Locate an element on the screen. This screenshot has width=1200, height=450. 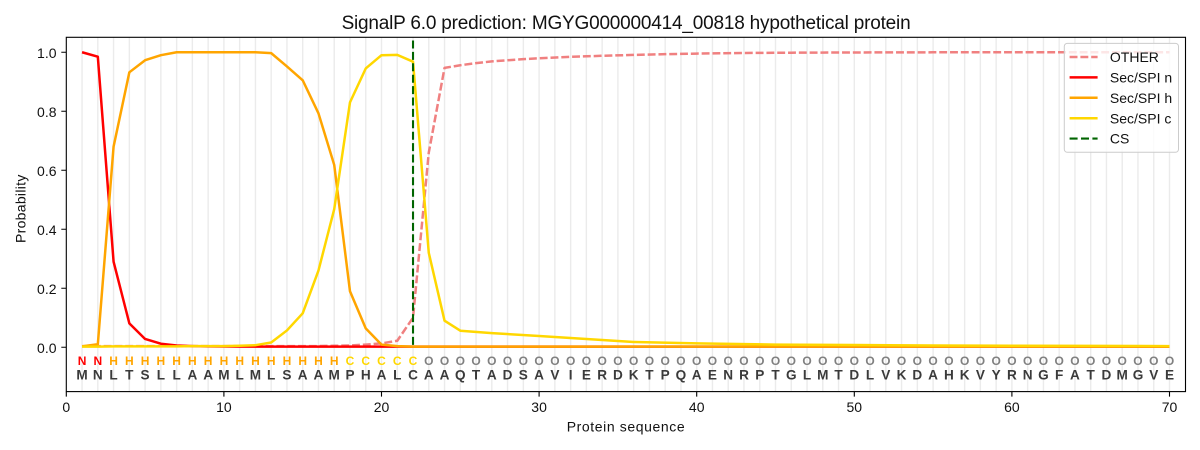
svg-text: Sec/SPI h is located at coordinates (1141, 98).